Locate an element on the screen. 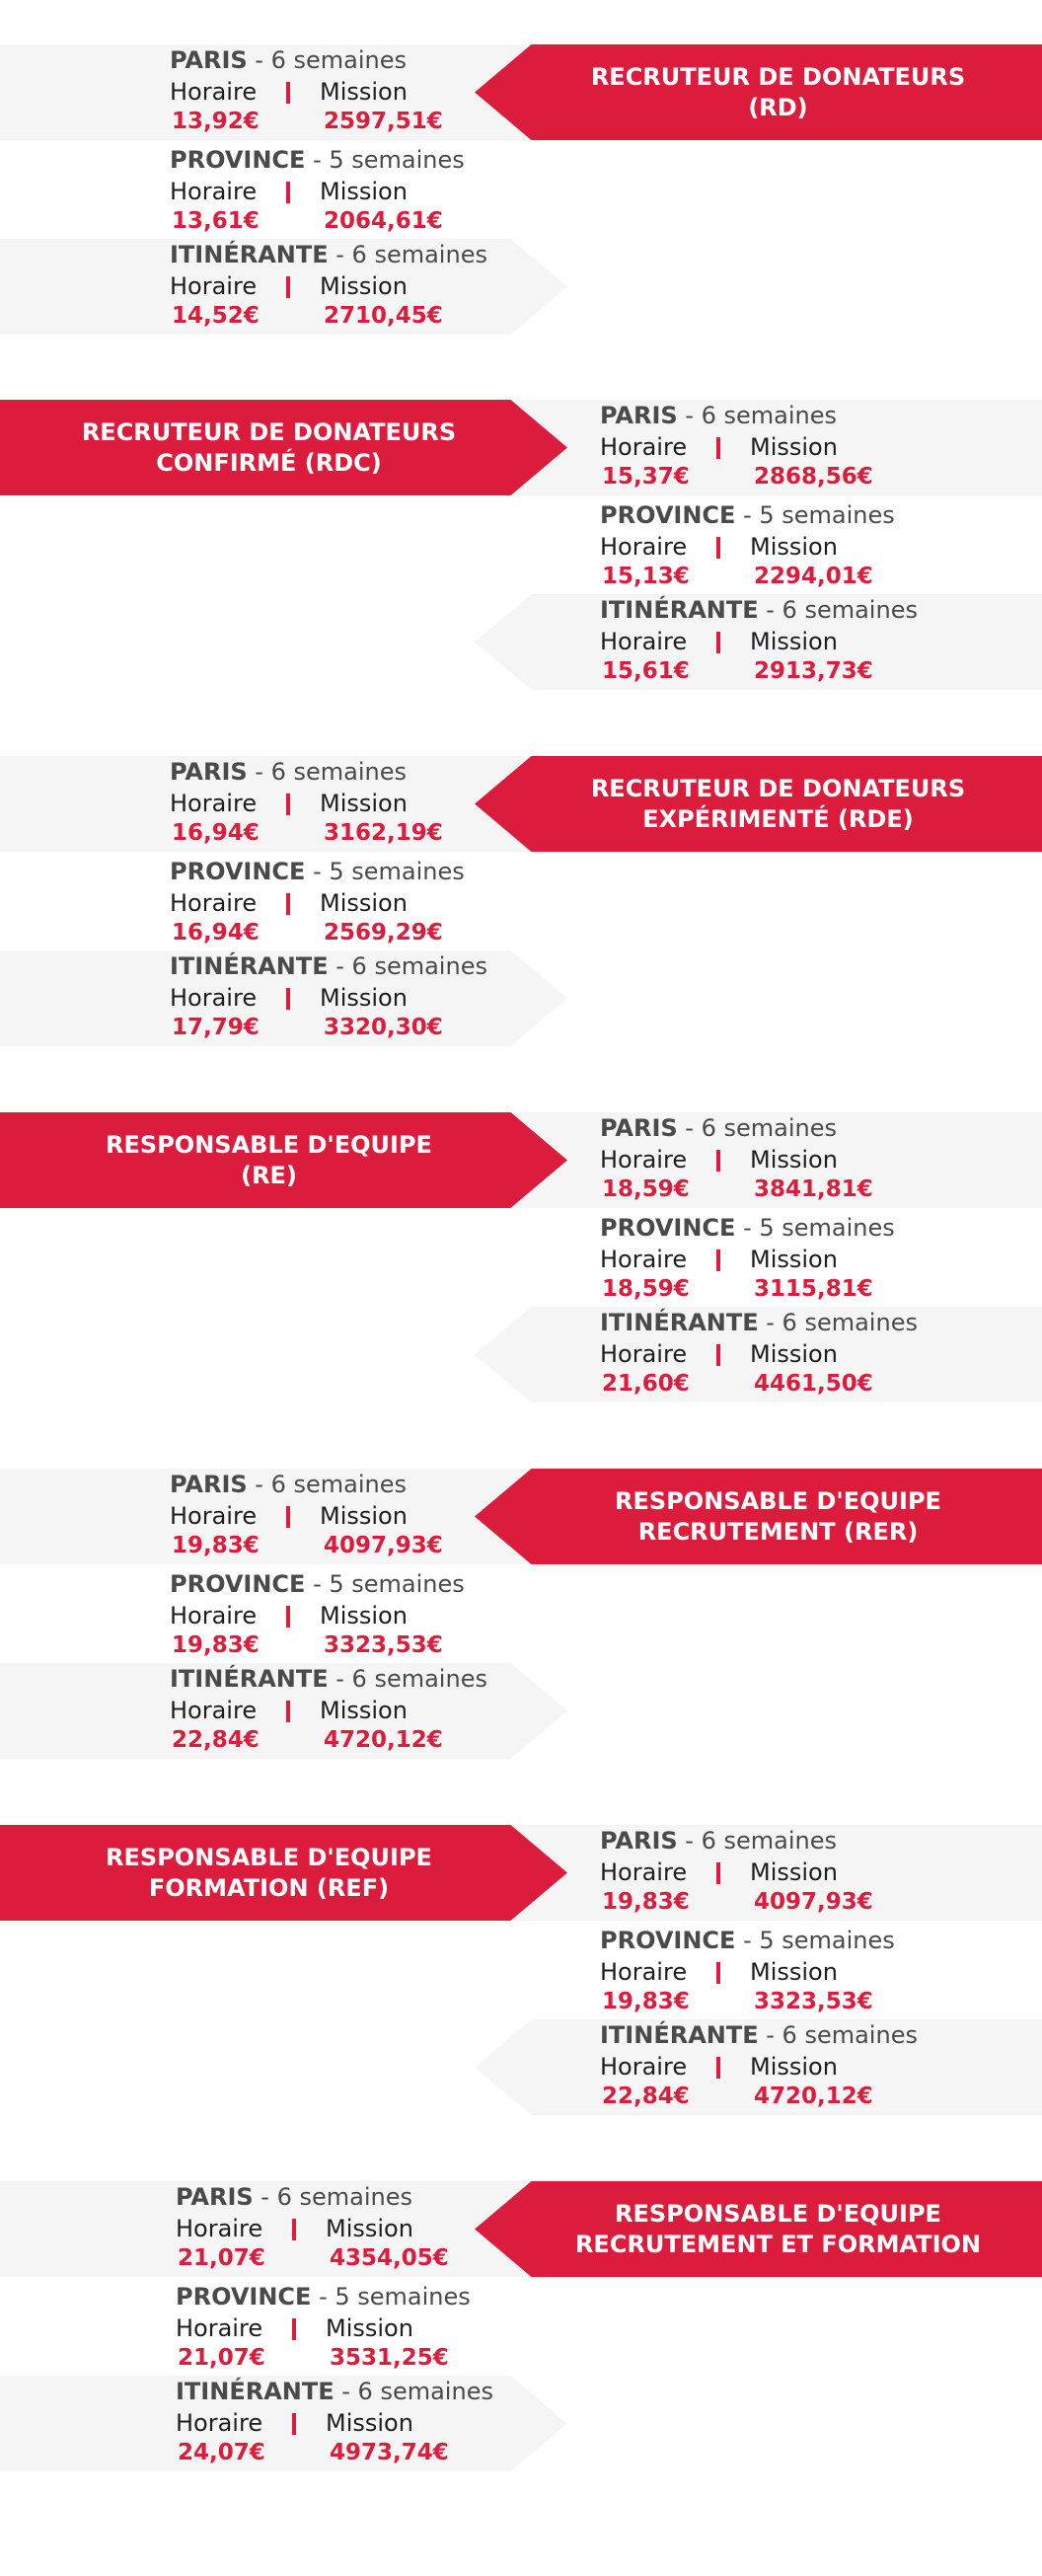 This screenshot has height=2576, width=1042. job-title-banner: RESPONSABLE D'EQUIPE RECRUTEMENT (RER) is located at coordinates (758, 1516).